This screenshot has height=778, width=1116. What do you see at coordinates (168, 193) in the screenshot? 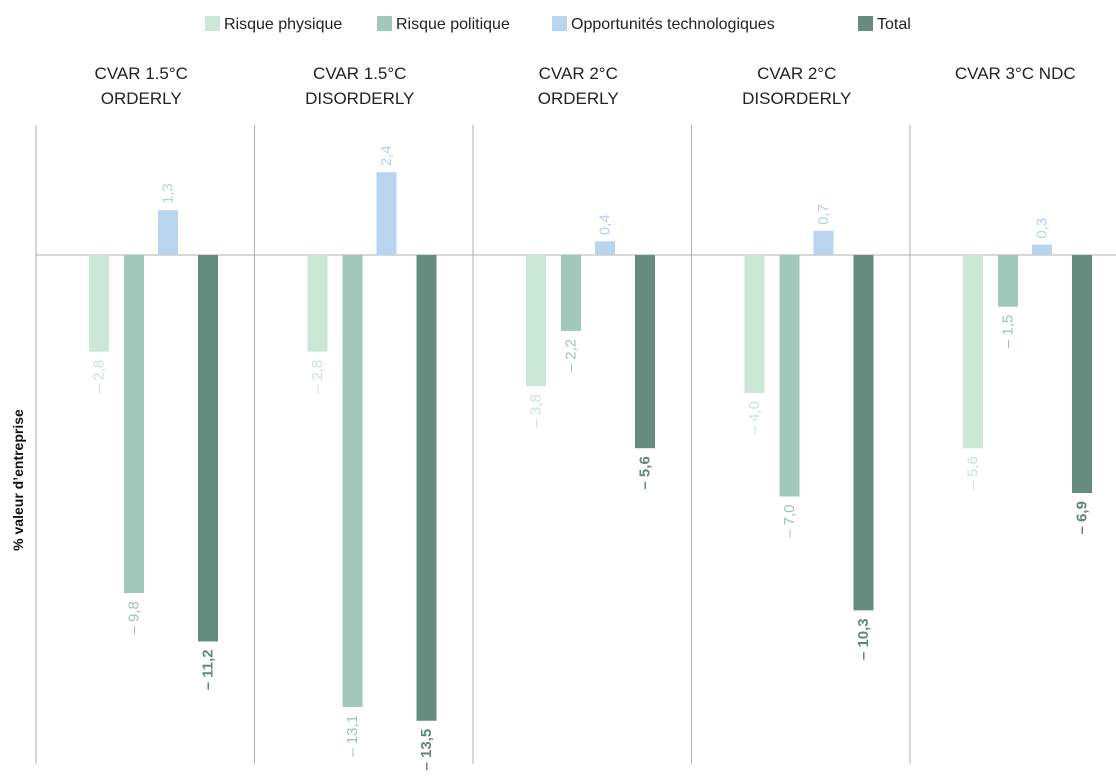
I see `data-label: 1,3` at bounding box center [168, 193].